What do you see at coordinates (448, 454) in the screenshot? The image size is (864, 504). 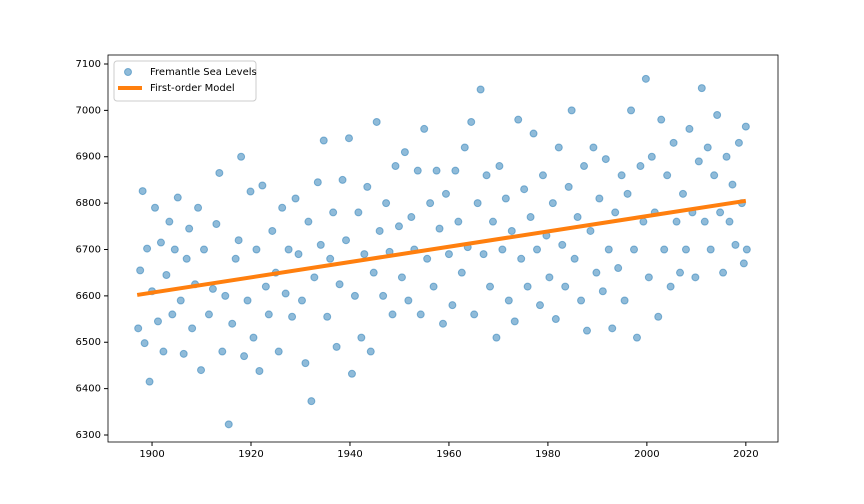 I see `x-tick-label: 1960` at bounding box center [448, 454].